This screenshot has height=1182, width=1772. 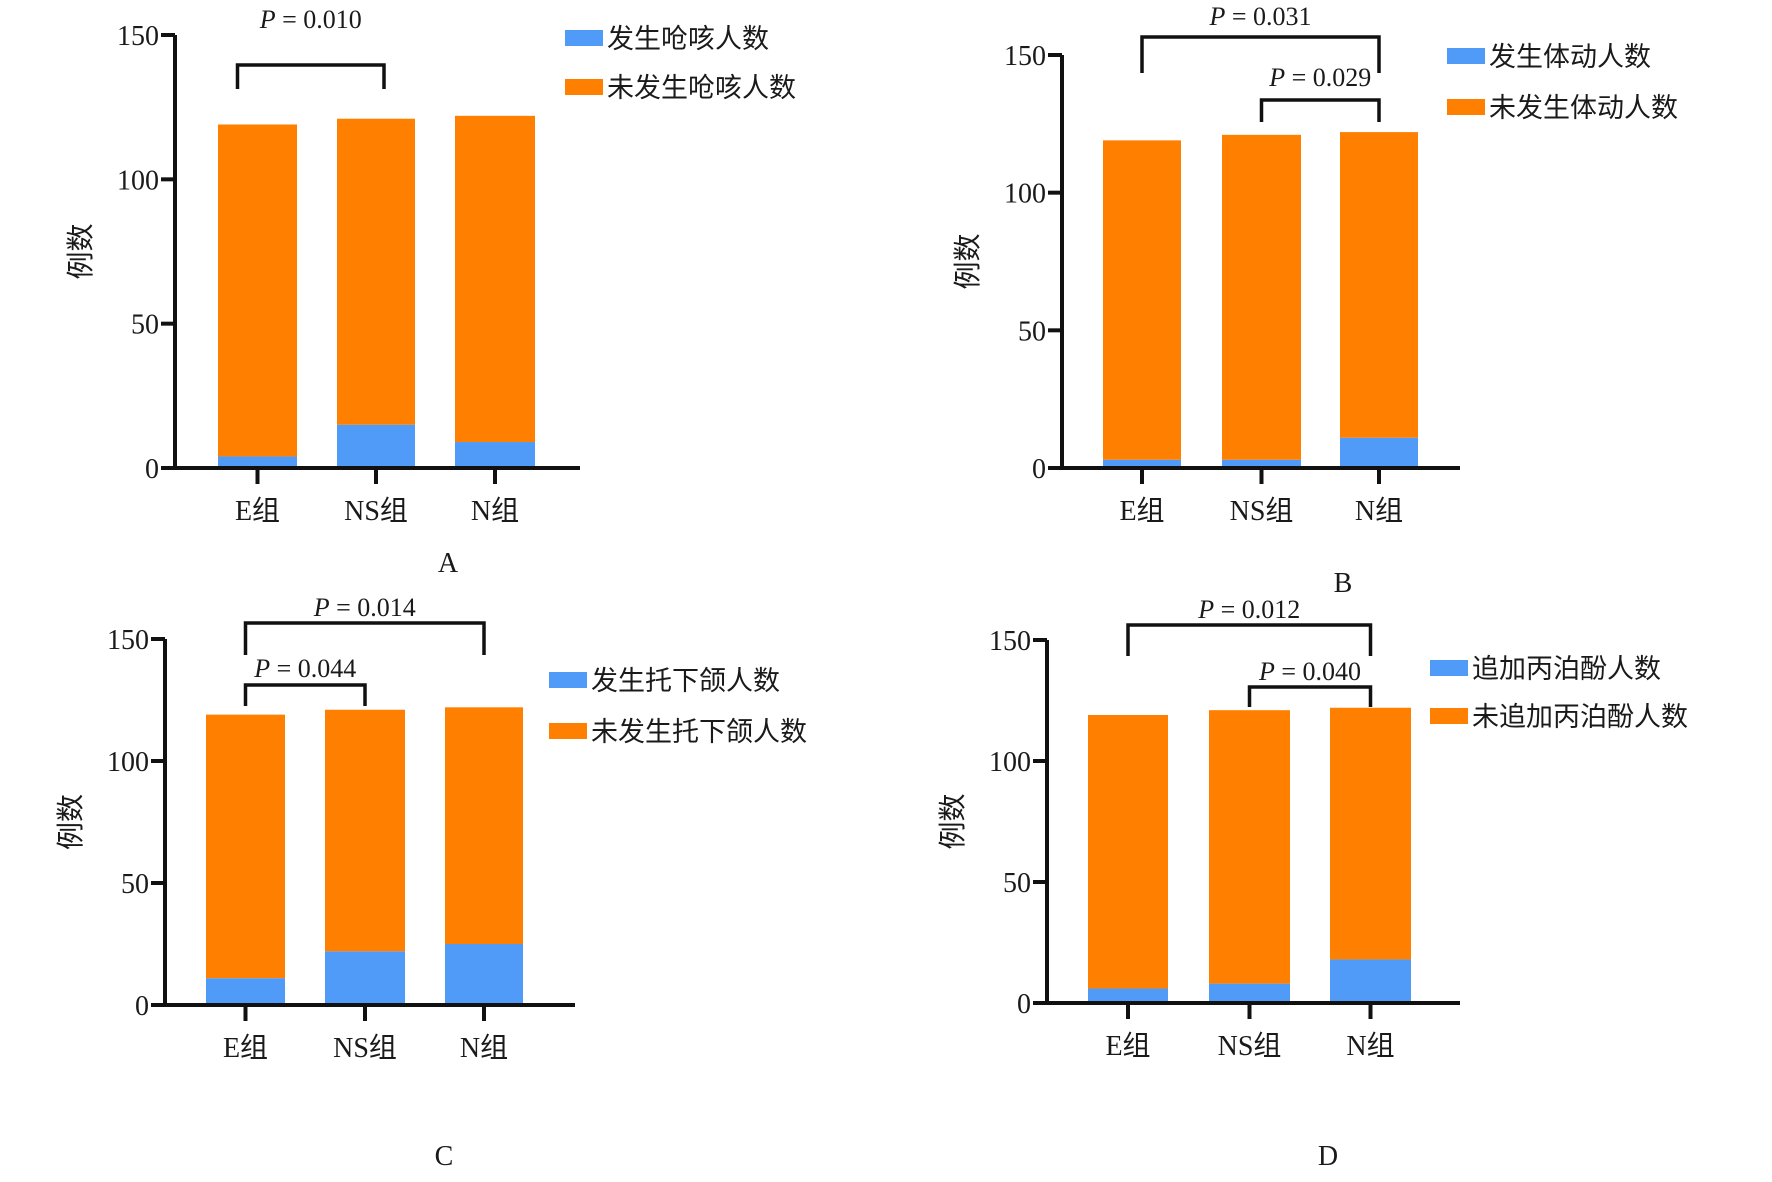 I want to click on legend-label: 发生呛咳人数, so click(x=688, y=39).